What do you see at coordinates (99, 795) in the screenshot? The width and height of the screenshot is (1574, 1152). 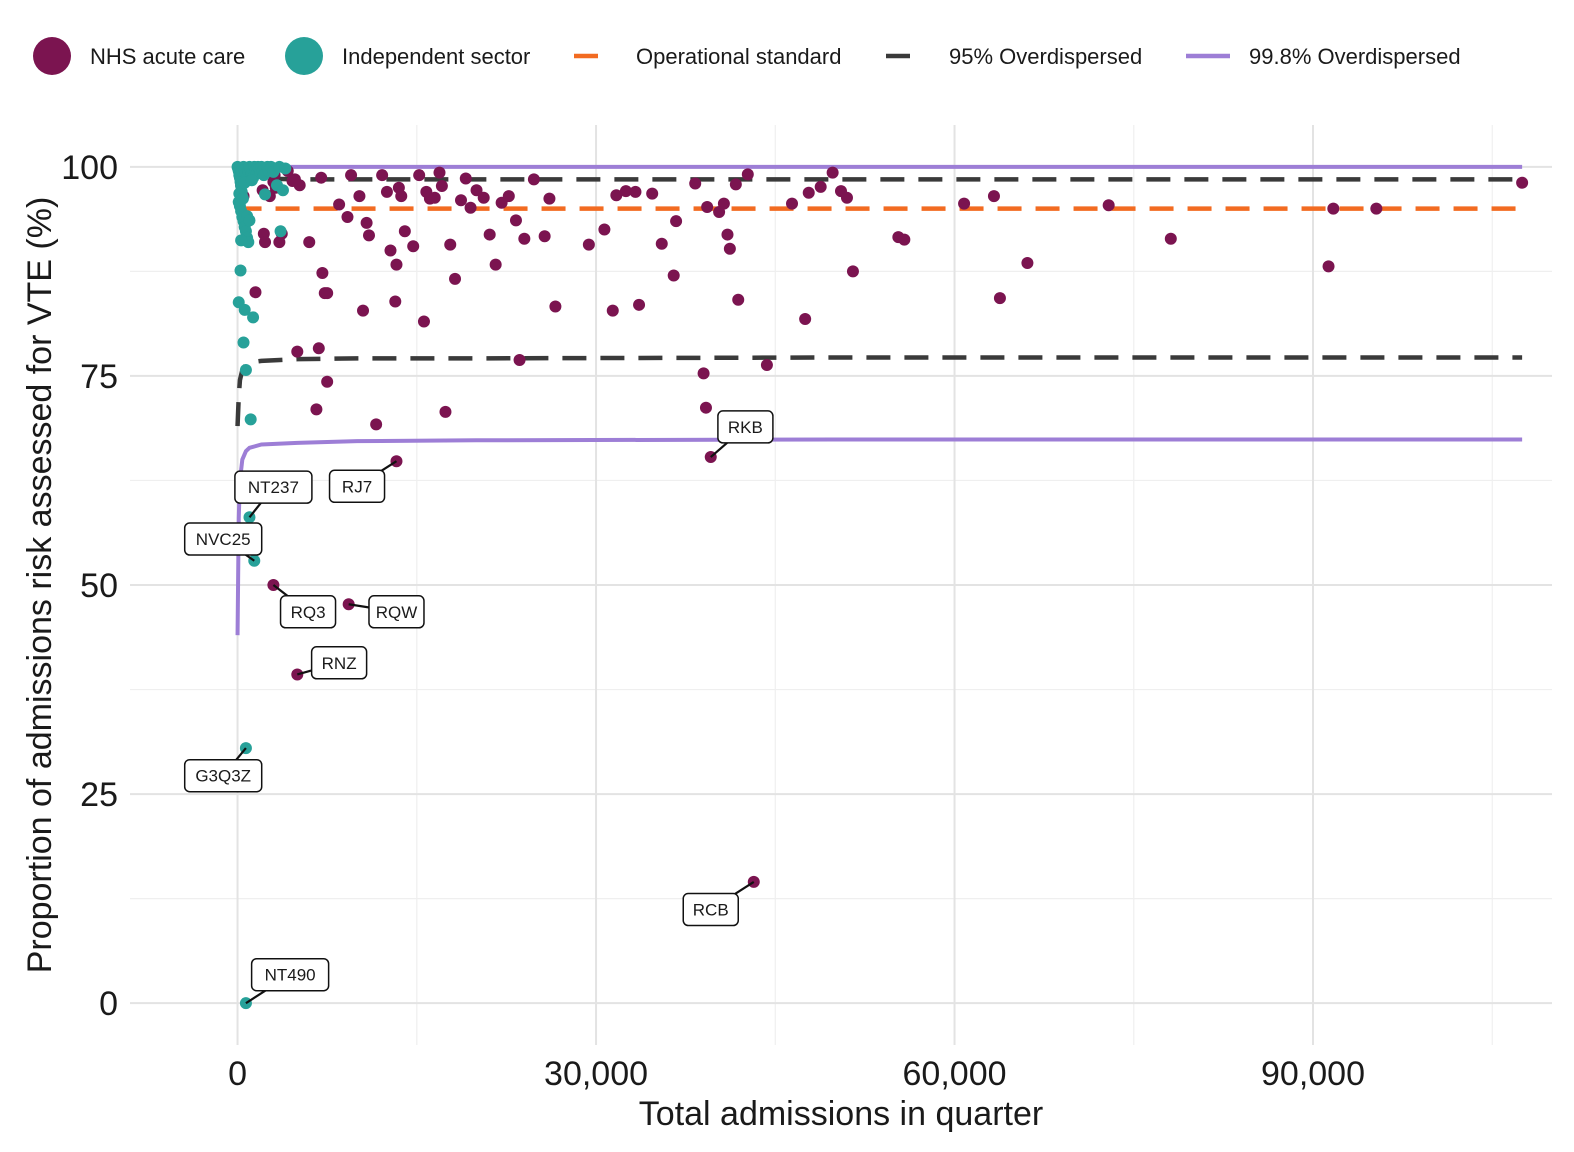 I see `y-tick-label: 25` at bounding box center [99, 795].